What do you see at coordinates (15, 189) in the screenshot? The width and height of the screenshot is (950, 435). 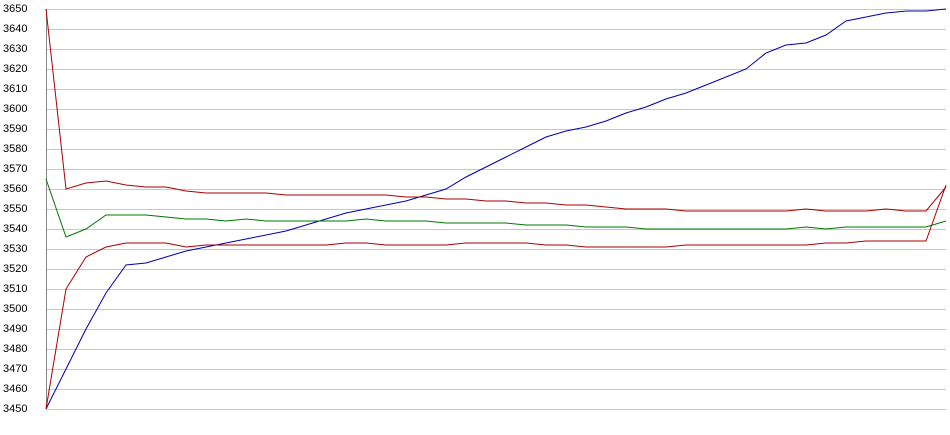 I see `y-tick-label: 3560` at bounding box center [15, 189].